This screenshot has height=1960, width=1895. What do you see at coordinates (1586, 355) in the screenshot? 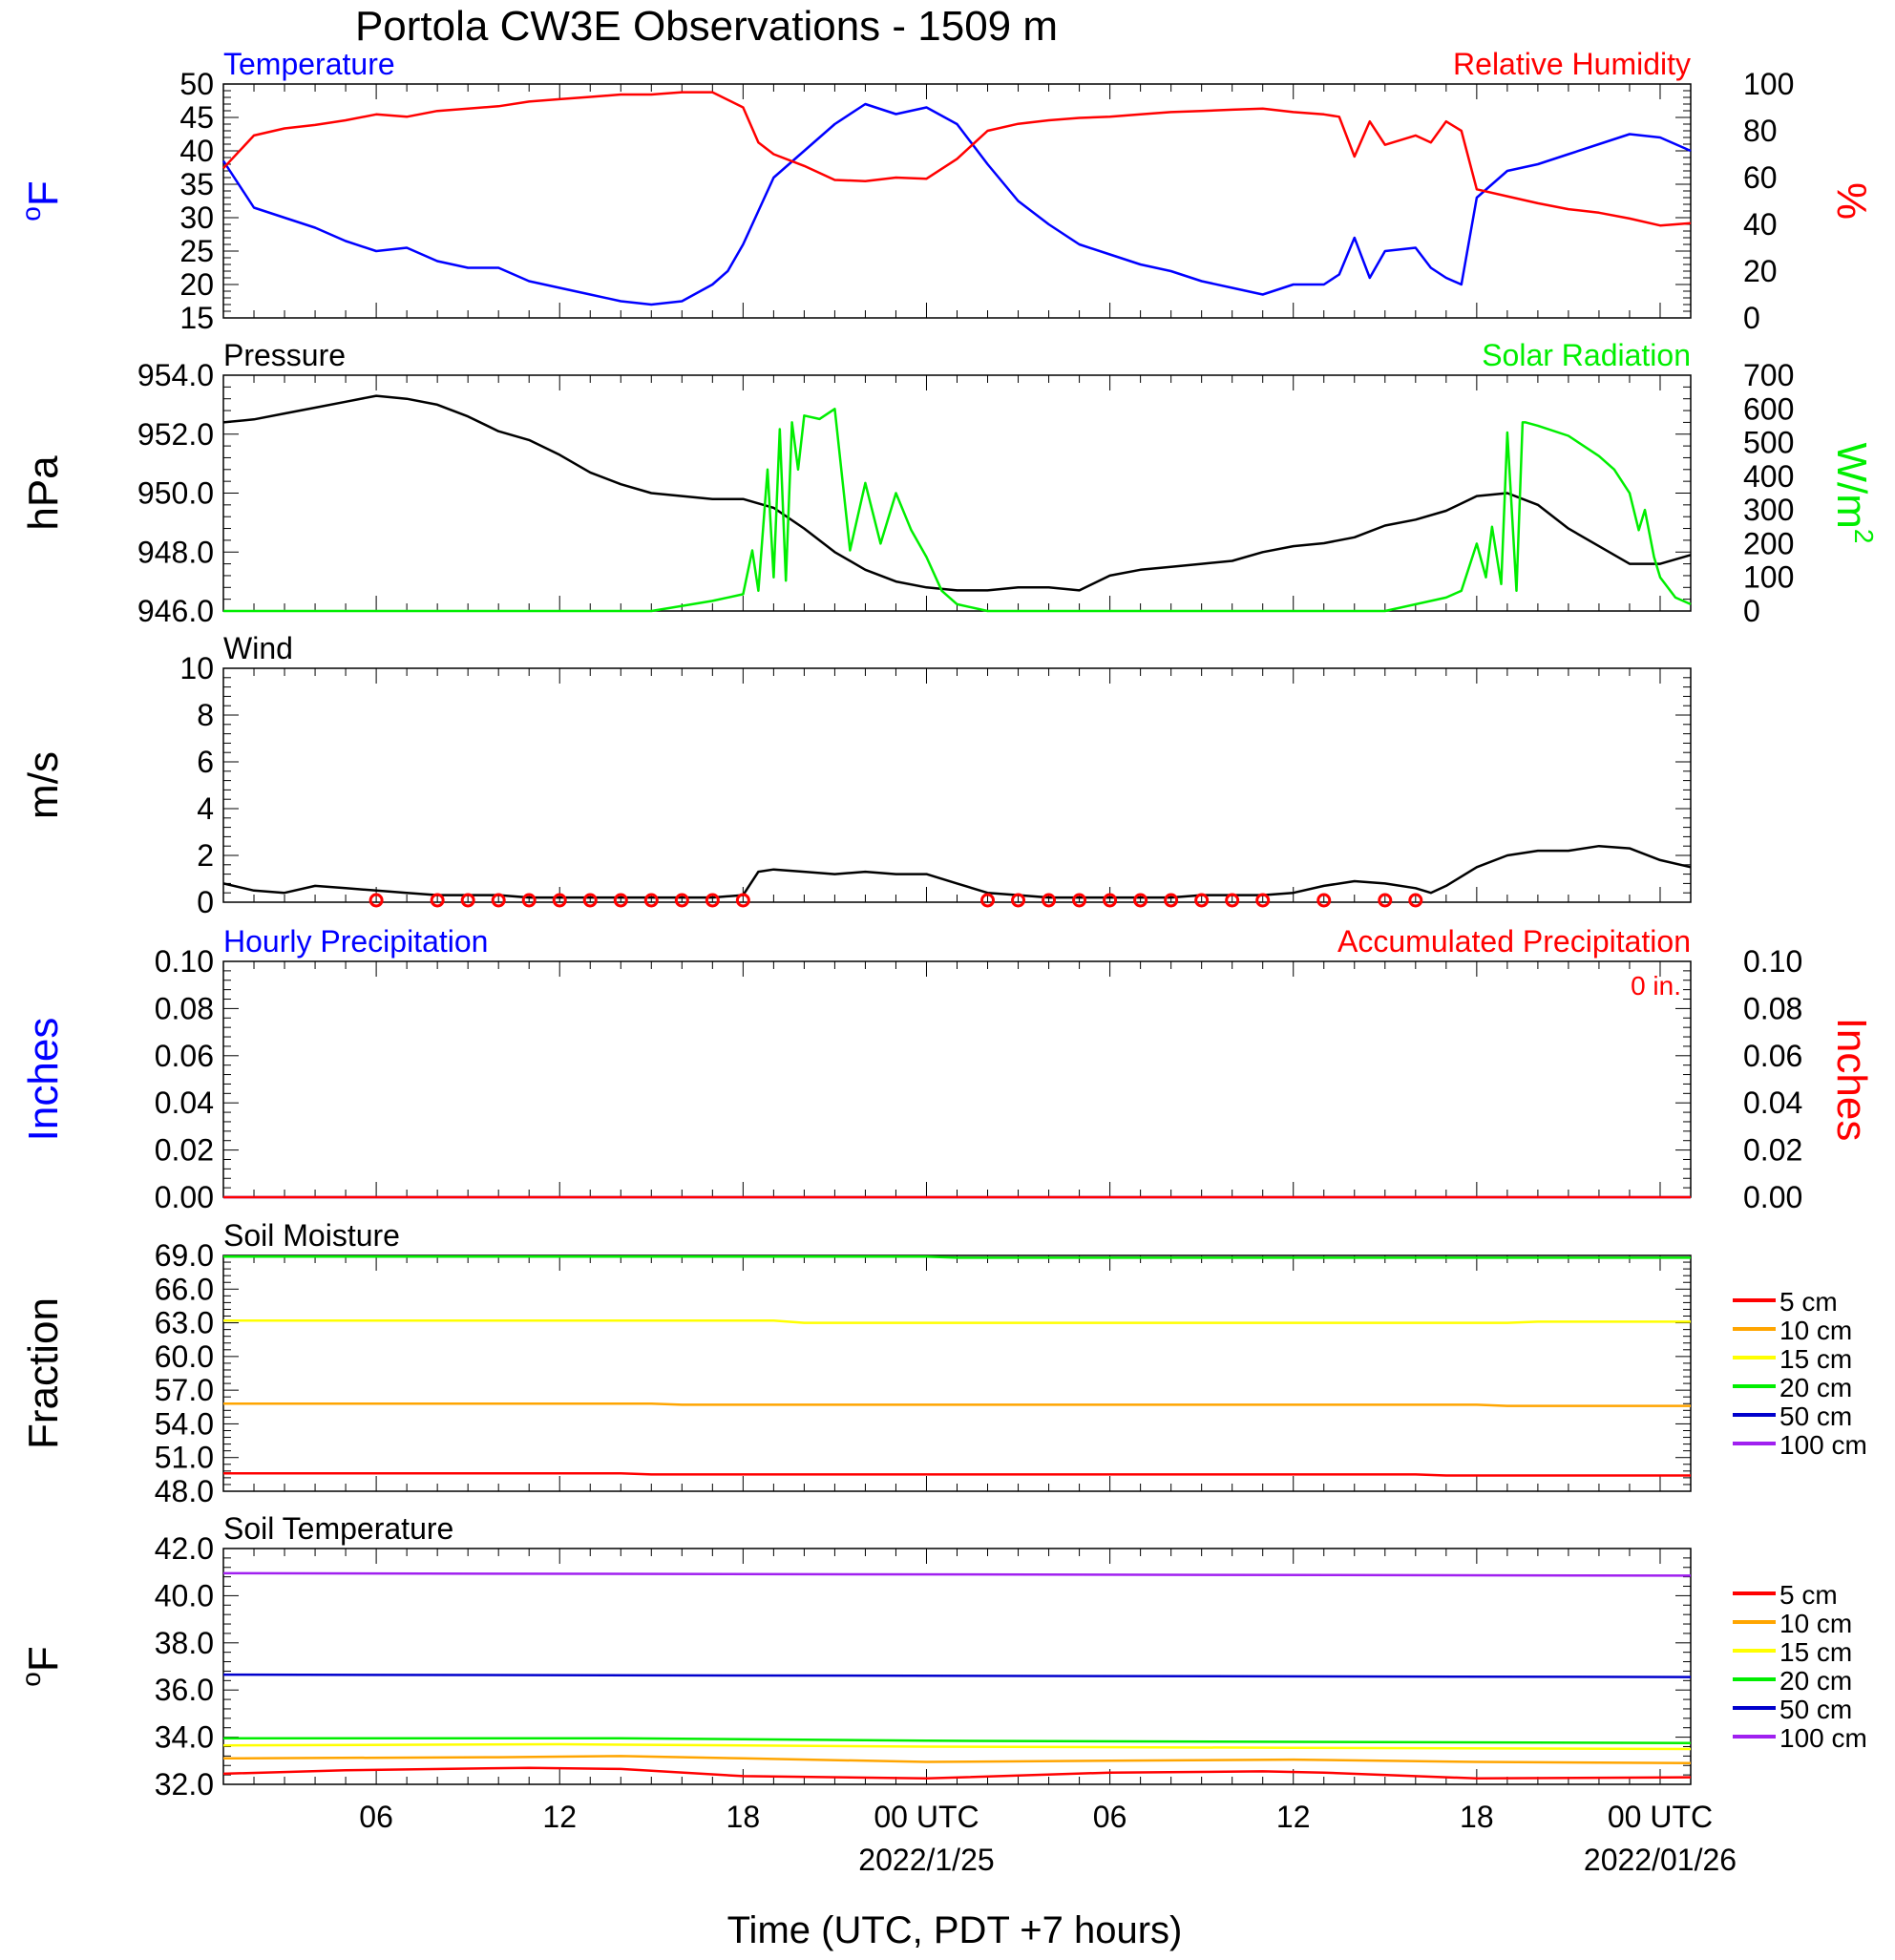
I see `panel-title-right: Solar Radiation` at bounding box center [1586, 355].